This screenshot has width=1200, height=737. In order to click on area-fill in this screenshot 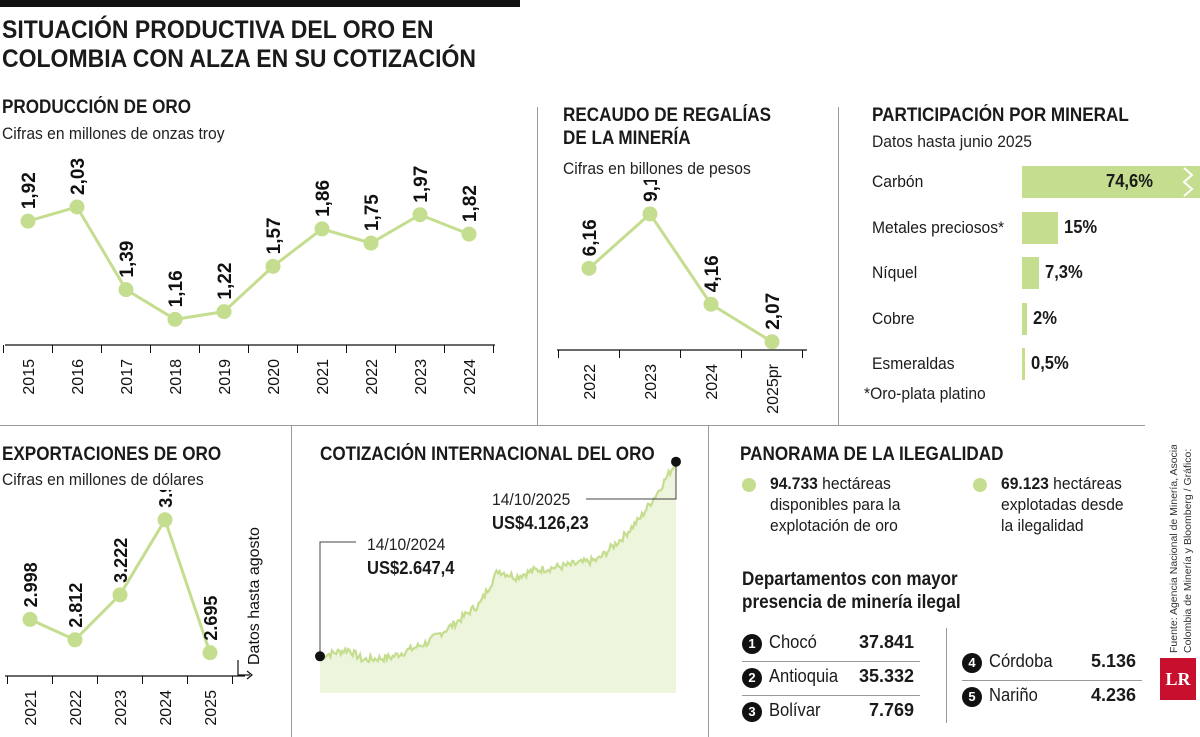, I will do `click(498, 577)`.